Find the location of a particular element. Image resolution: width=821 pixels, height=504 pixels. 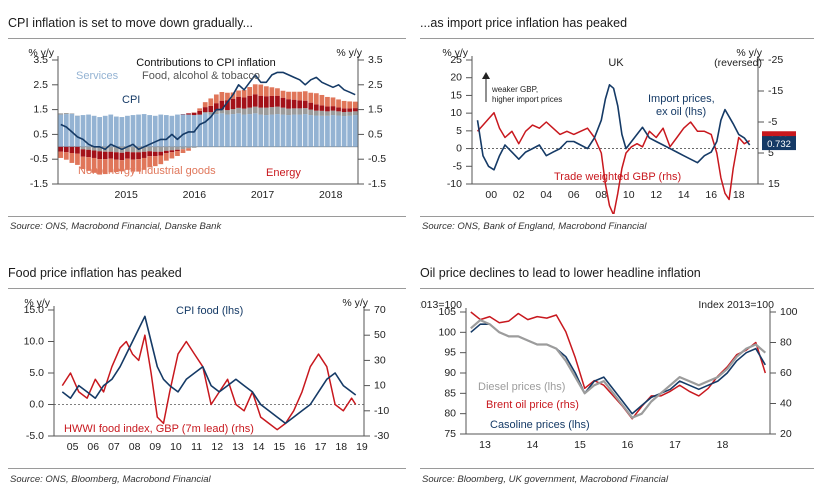

x-tick-label: 17 is located at coordinates (321, 447).